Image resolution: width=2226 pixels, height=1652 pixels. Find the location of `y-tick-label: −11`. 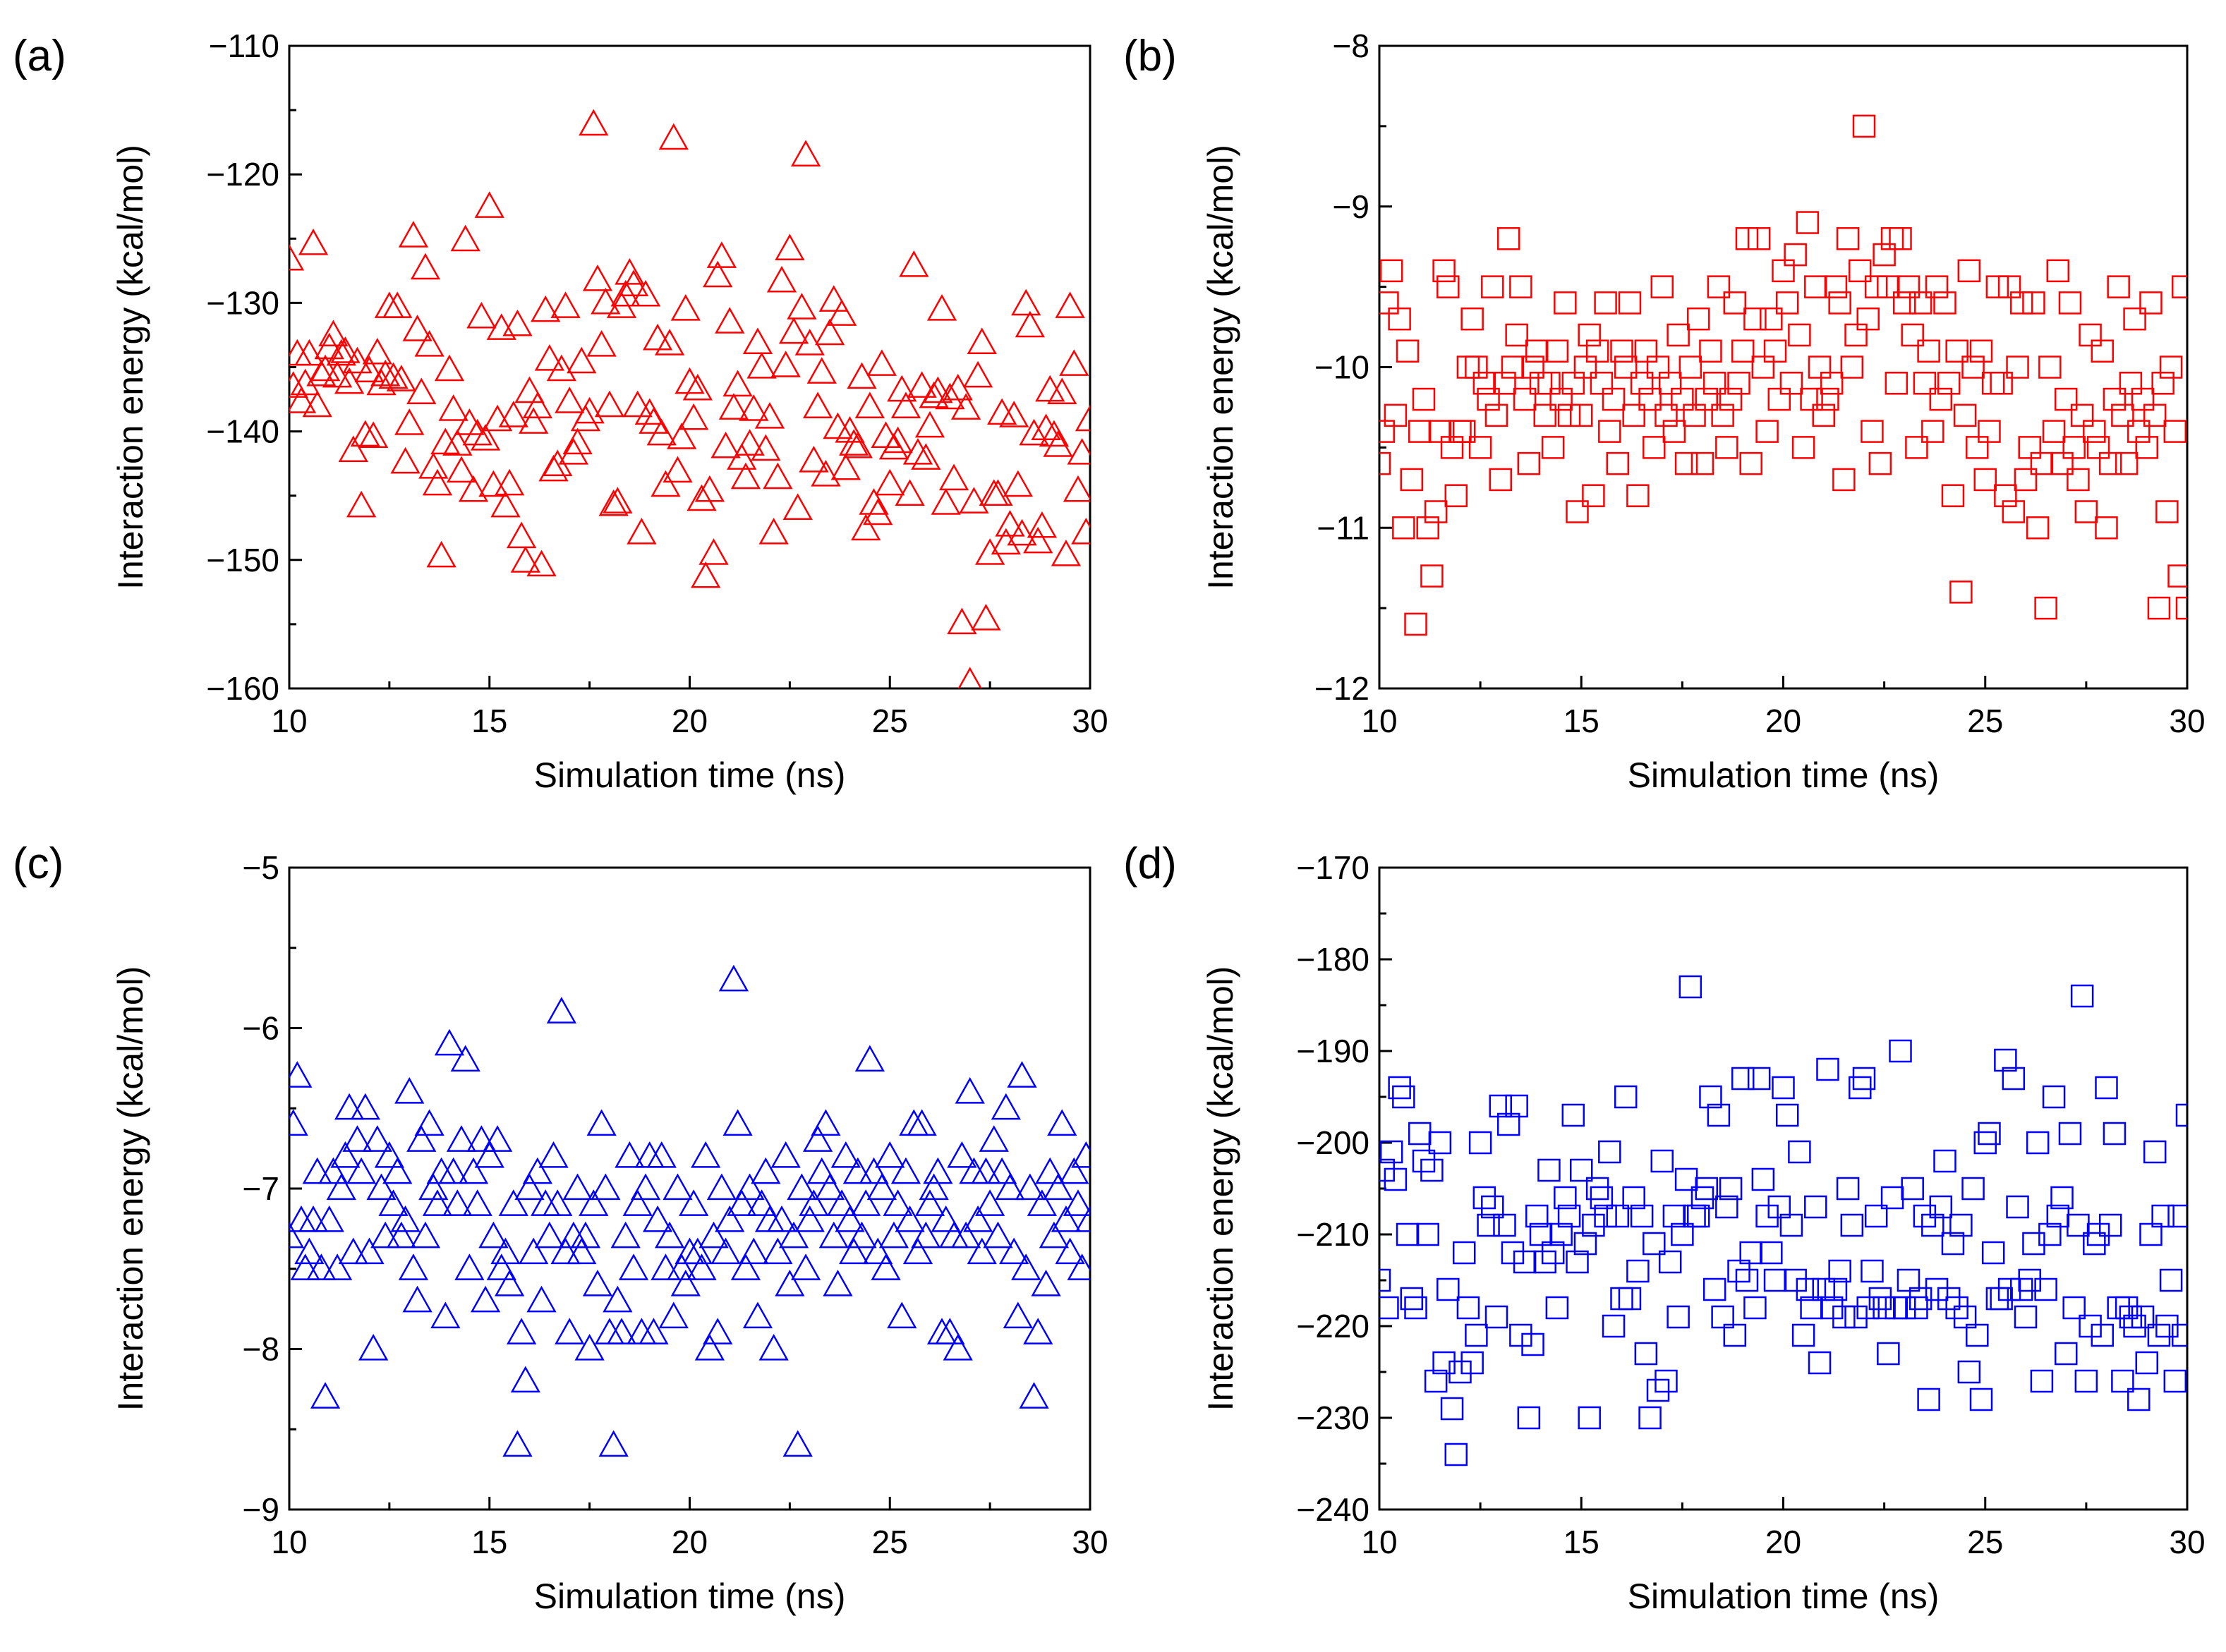

y-tick-label: −11 is located at coordinates (1343, 527).